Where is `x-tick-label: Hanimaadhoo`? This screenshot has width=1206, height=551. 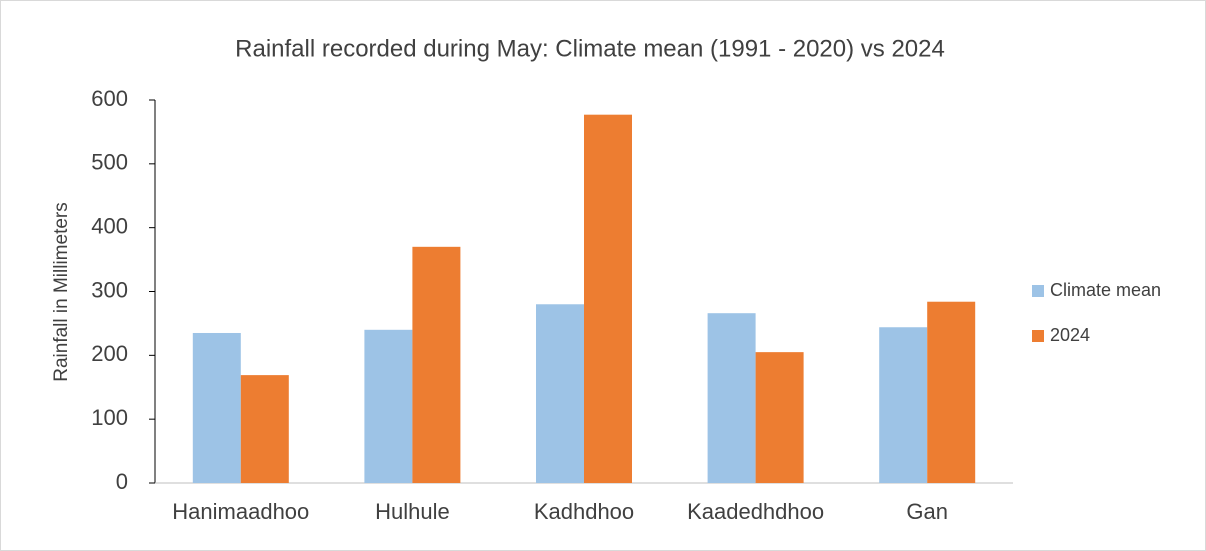
x-tick-label: Hanimaadhoo is located at coordinates (240, 511).